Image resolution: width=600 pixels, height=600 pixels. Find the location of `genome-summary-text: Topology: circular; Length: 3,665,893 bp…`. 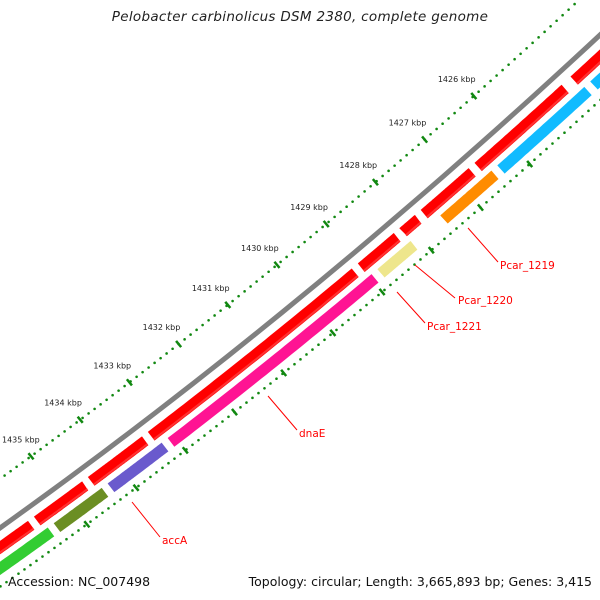

genome-summary-text: Topology: circular; Length: 3,665,893 bp… is located at coordinates (420, 581).